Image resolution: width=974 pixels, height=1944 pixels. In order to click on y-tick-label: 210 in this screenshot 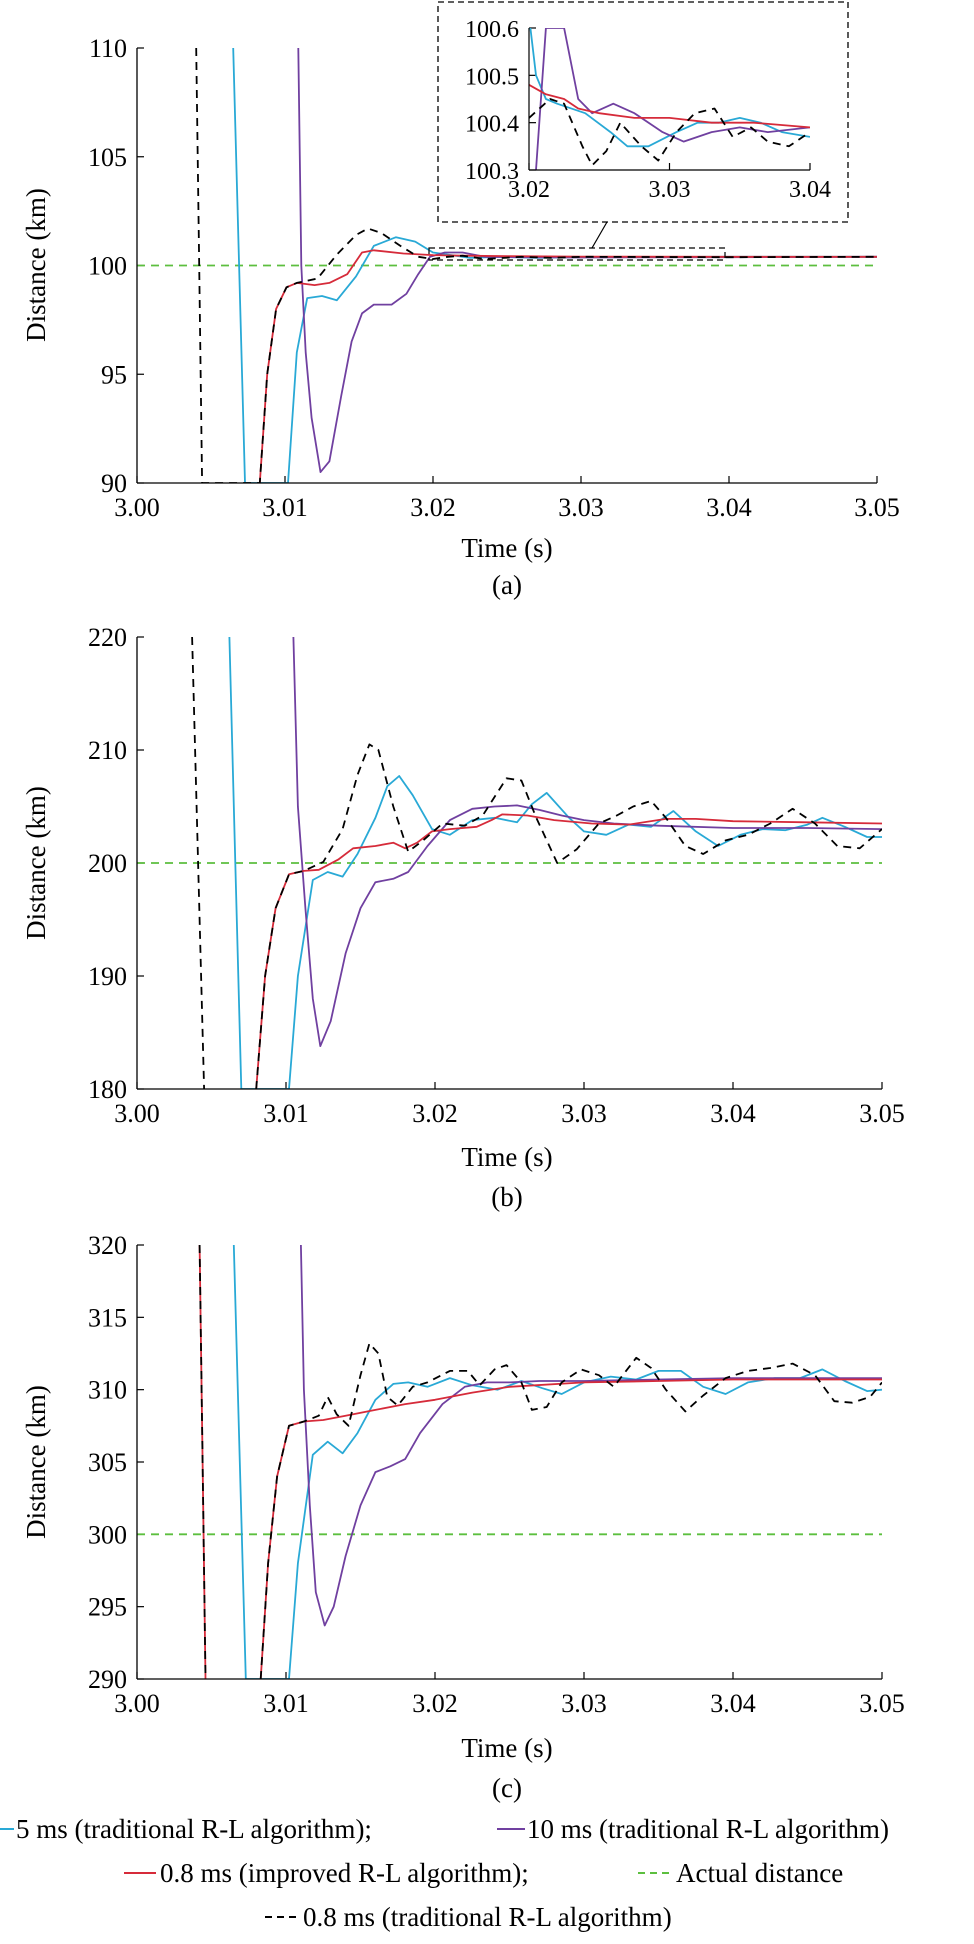, I will do `click(107, 750)`.